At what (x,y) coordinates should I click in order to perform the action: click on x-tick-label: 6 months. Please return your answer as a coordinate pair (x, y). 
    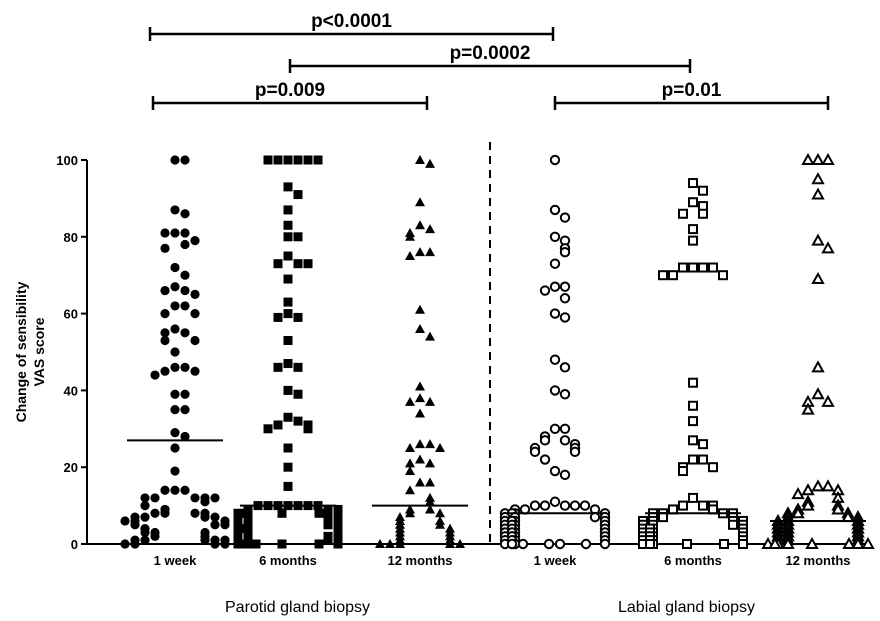
    Looking at the image, I should click on (288, 560).